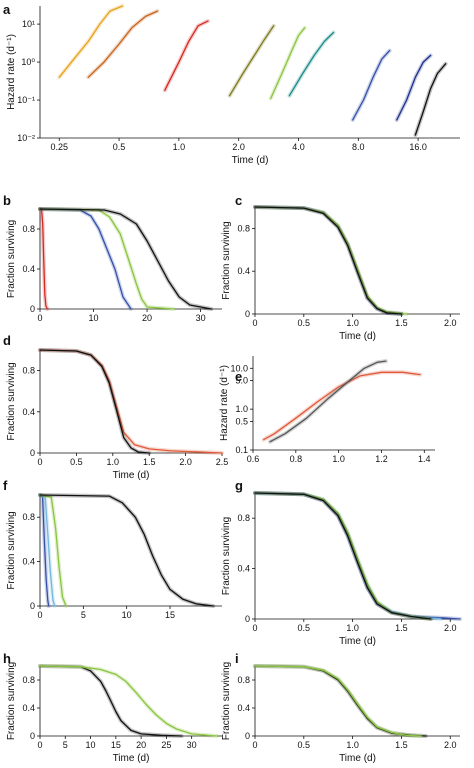  What do you see at coordinates (241, 421) in the screenshot?
I see `y-tick-label: 0.5` at bounding box center [241, 421].